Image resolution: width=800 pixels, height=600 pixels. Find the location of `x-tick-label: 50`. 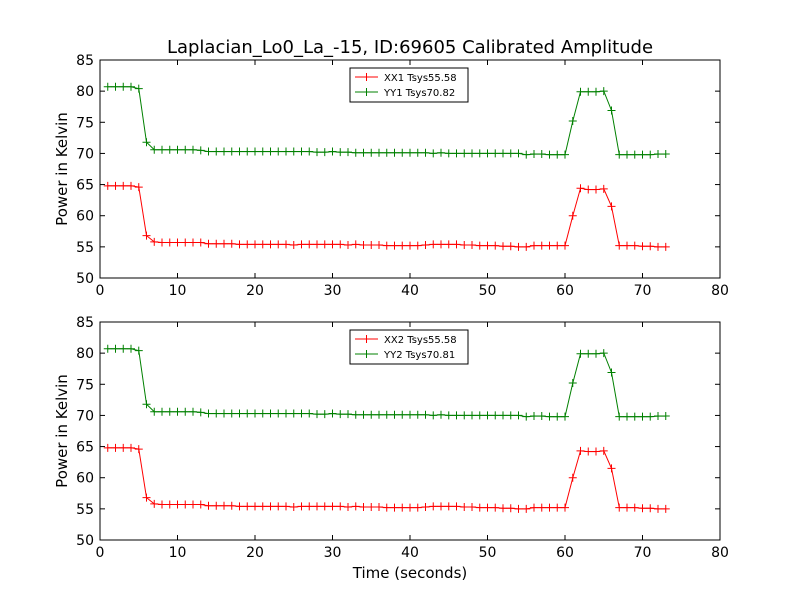

x-tick-label: 50 is located at coordinates (488, 553).